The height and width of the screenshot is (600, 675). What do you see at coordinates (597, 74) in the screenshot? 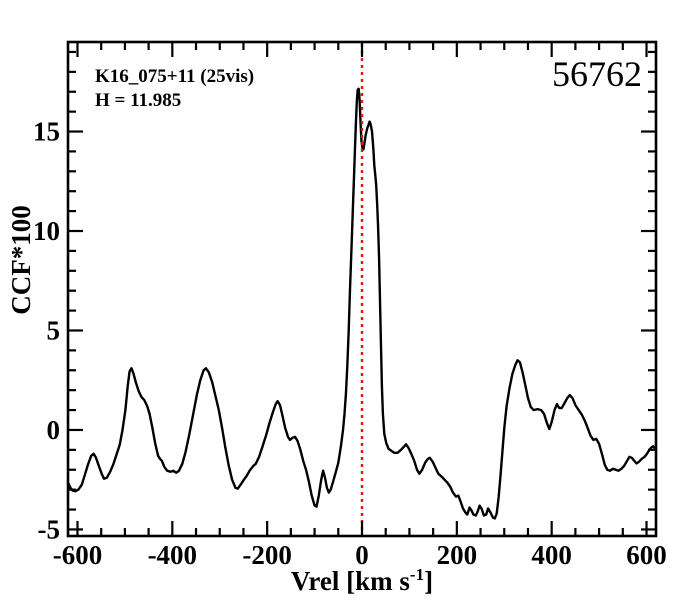
I see `object-id: 56762` at bounding box center [597, 74].